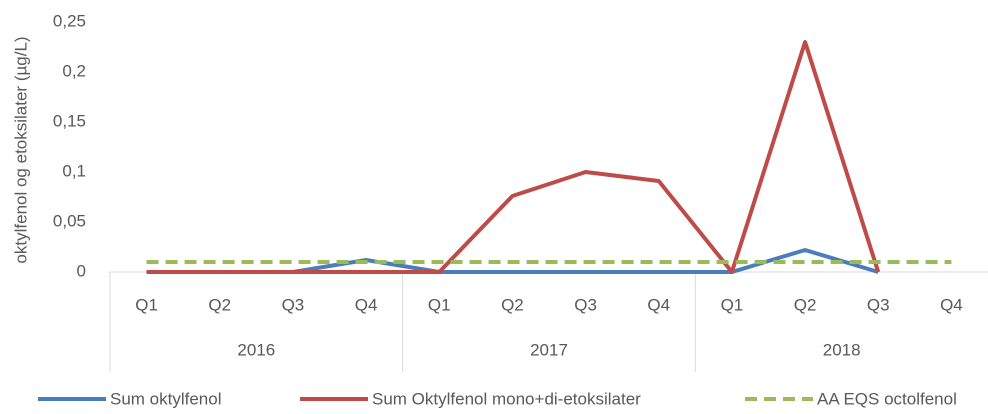  Describe the element at coordinates (69, 120) in the screenshot. I see `y-tick-label: 0,15` at that location.